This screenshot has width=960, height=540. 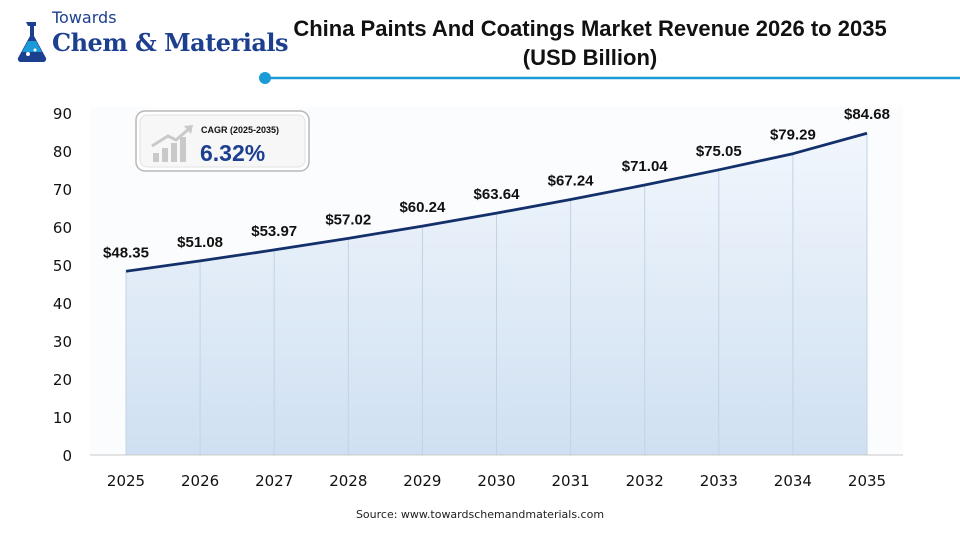 I want to click on data-label: $63.64, so click(x=497, y=194).